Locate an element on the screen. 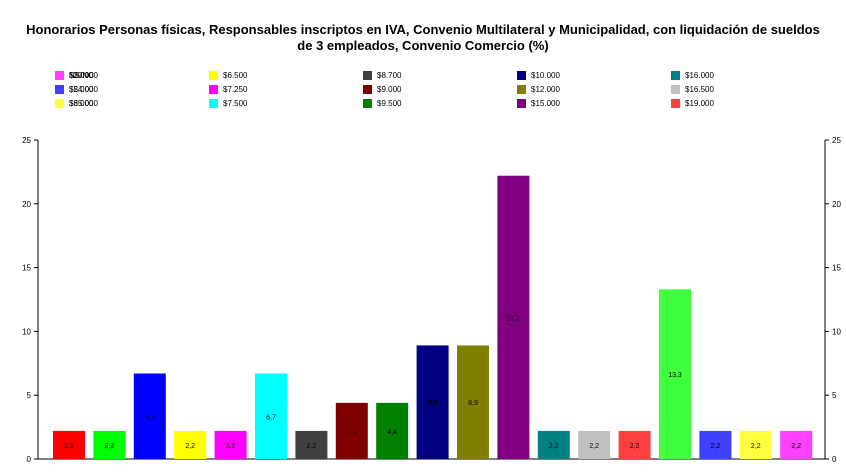 This screenshot has width=846, height=475. legend-label: $3.000 is located at coordinates (81, 75).